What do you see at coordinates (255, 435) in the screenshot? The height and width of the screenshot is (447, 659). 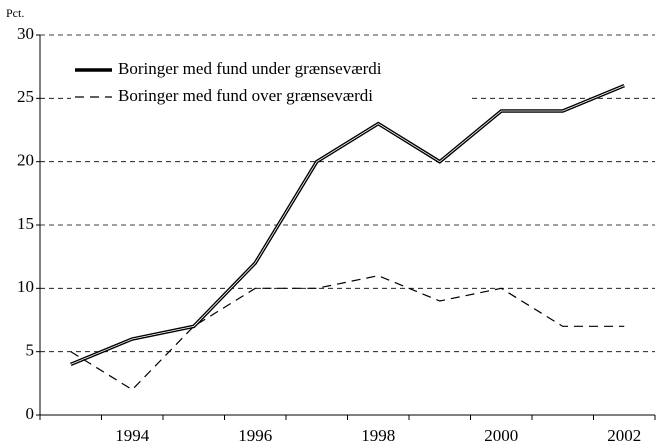 I see `x-tick-label: 1996` at bounding box center [255, 435].